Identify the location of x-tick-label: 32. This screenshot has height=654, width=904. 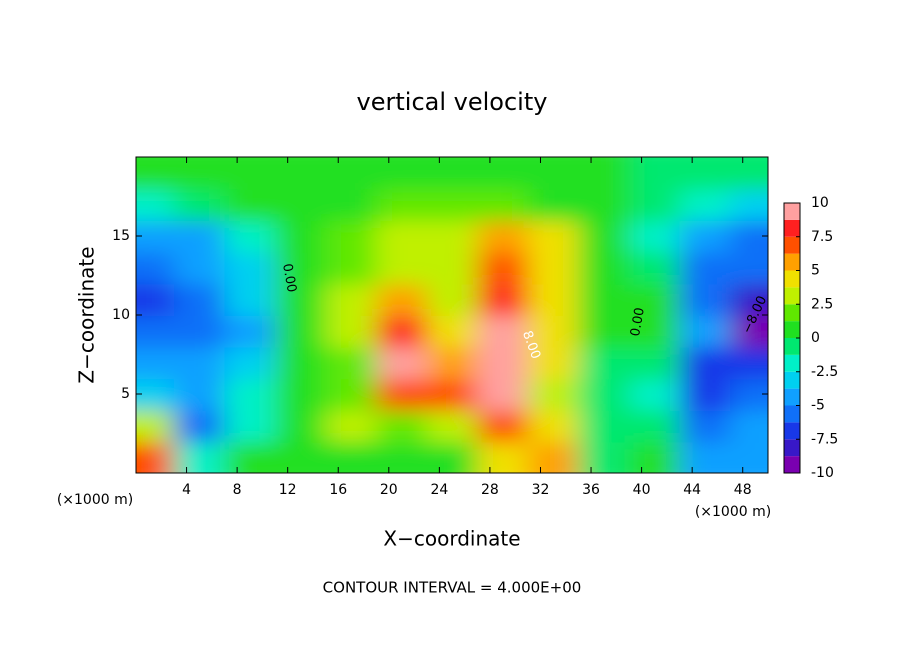
(541, 490).